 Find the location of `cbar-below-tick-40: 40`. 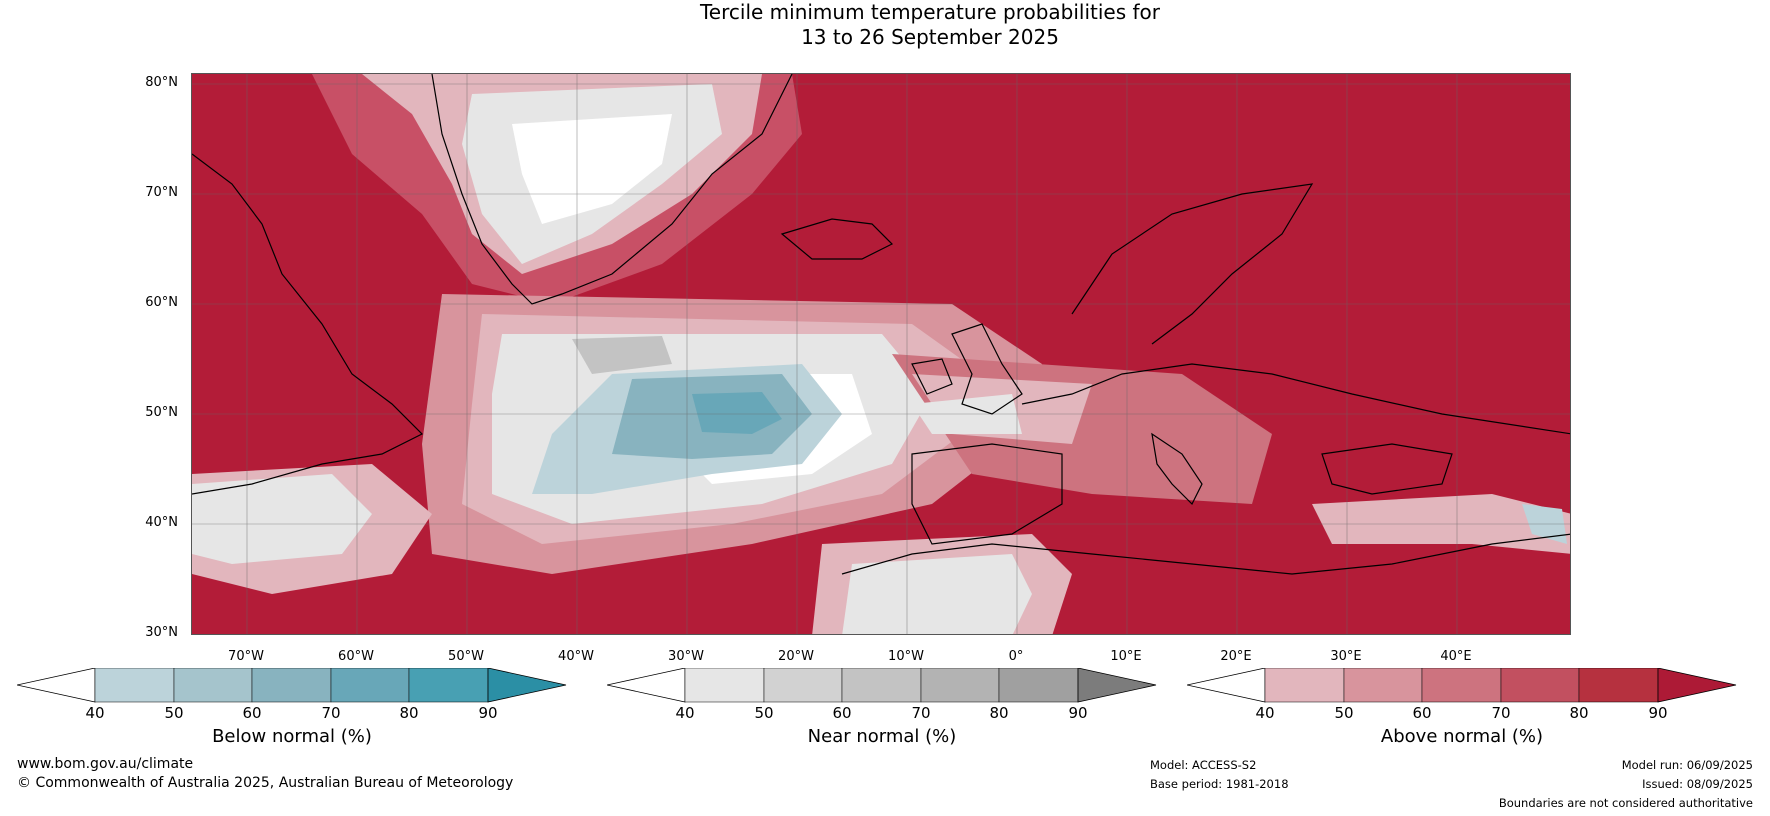

cbar-below-tick-40: 40 is located at coordinates (95, 713).